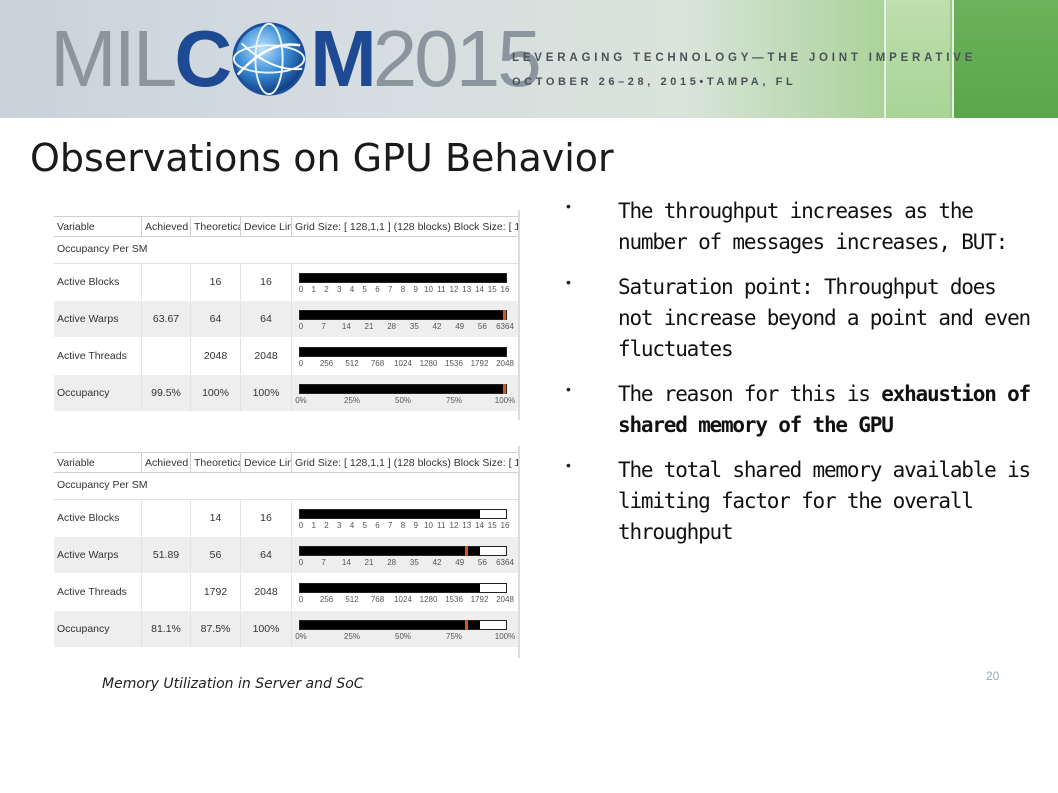 The height and width of the screenshot is (793, 1058). I want to click on tick-label: 1792, so click(479, 363).